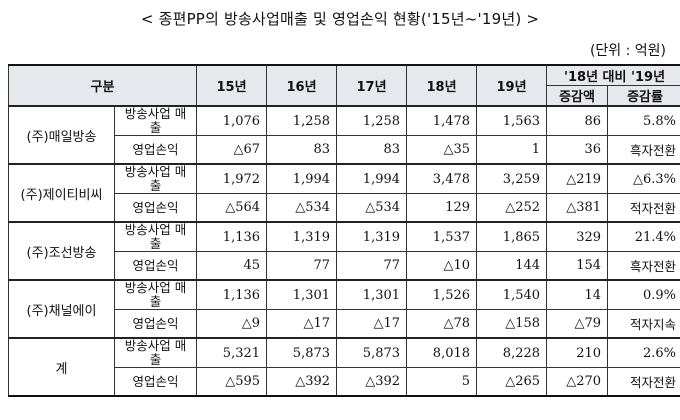 This screenshot has height=420, width=680. What do you see at coordinates (442, 294) in the screenshot?
I see `year-value-cell: 1,526` at bounding box center [442, 294].